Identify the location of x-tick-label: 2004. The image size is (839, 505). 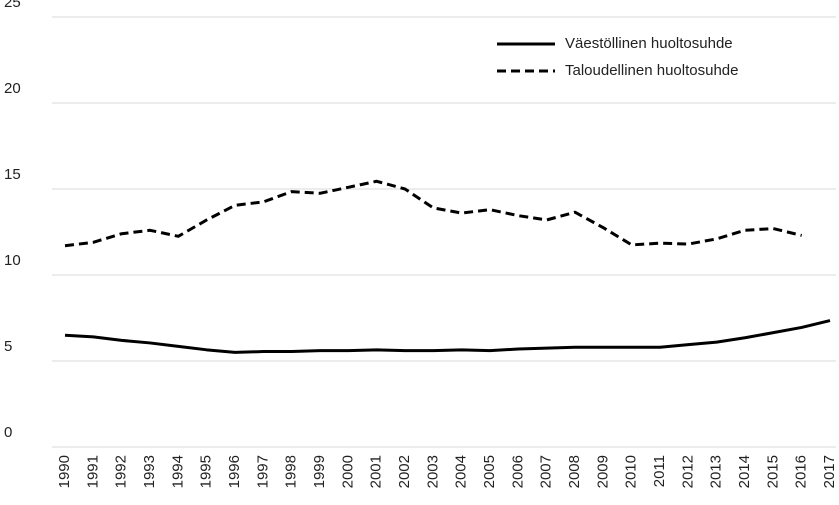
(461, 471).